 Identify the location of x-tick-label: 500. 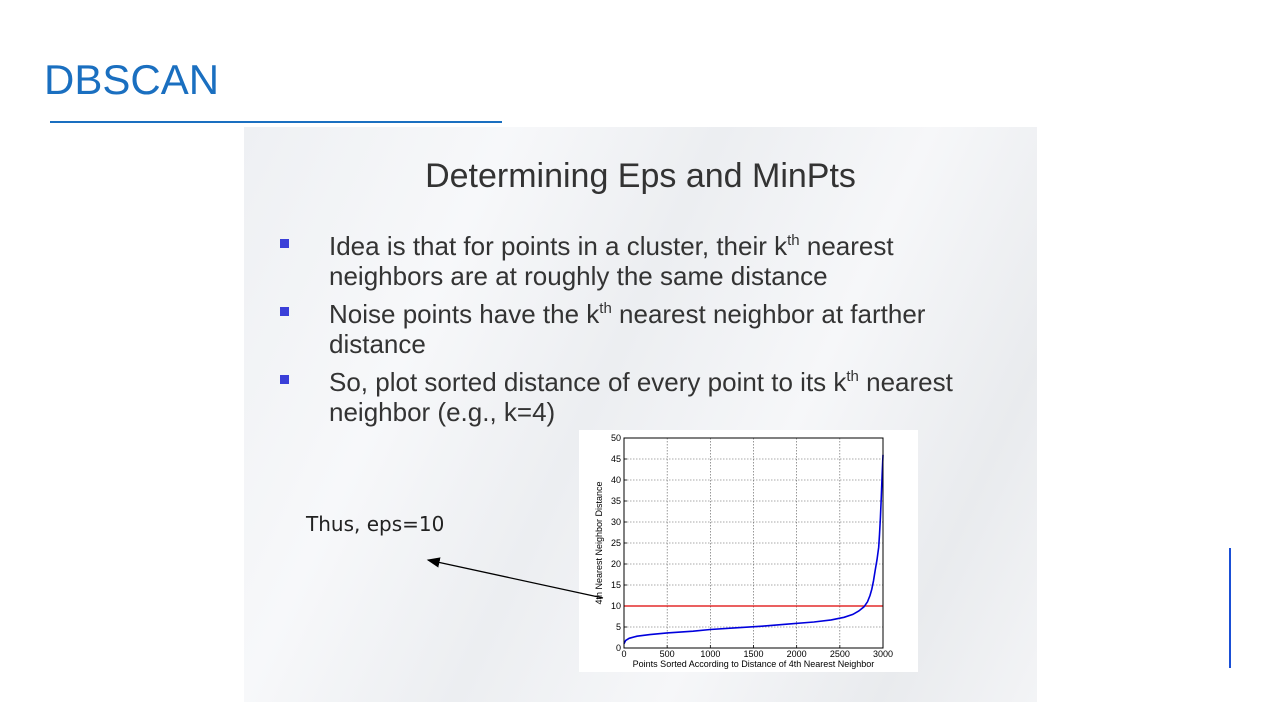
(667, 654).